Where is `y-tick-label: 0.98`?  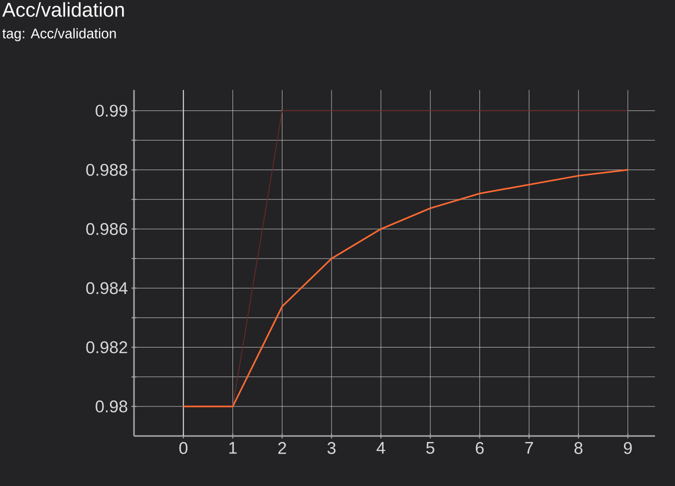
y-tick-label: 0.98 is located at coordinates (112, 406).